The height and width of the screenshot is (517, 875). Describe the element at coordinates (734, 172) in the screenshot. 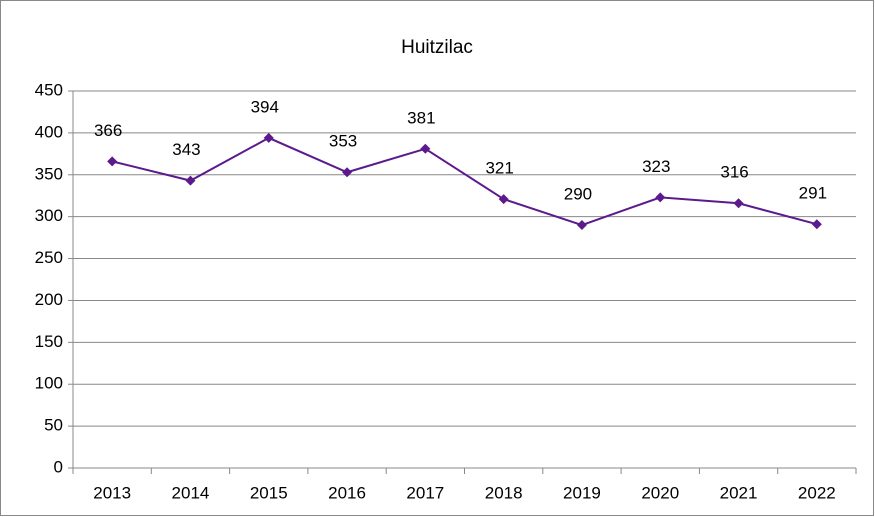

I see `data-label: 316` at that location.